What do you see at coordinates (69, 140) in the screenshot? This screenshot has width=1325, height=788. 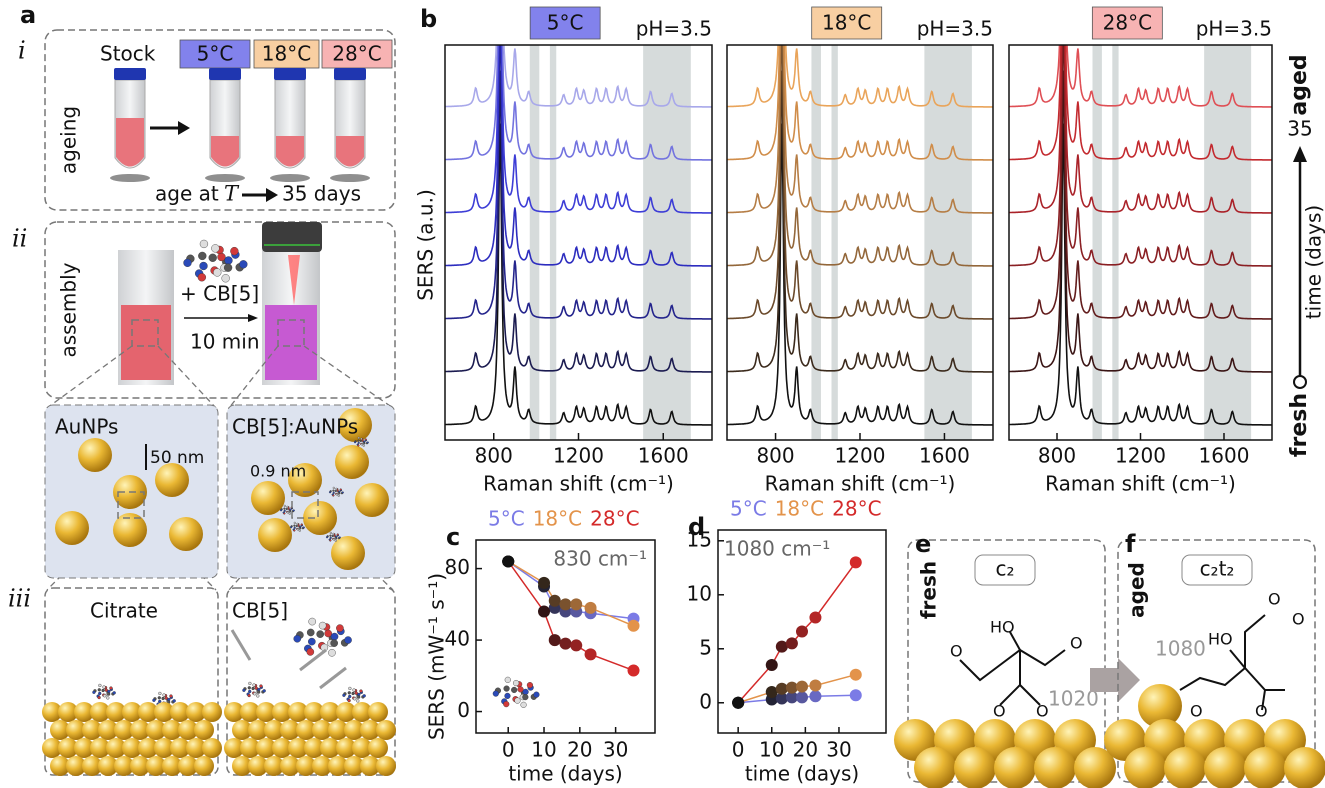 I see `ageing-label: ageing` at bounding box center [69, 140].